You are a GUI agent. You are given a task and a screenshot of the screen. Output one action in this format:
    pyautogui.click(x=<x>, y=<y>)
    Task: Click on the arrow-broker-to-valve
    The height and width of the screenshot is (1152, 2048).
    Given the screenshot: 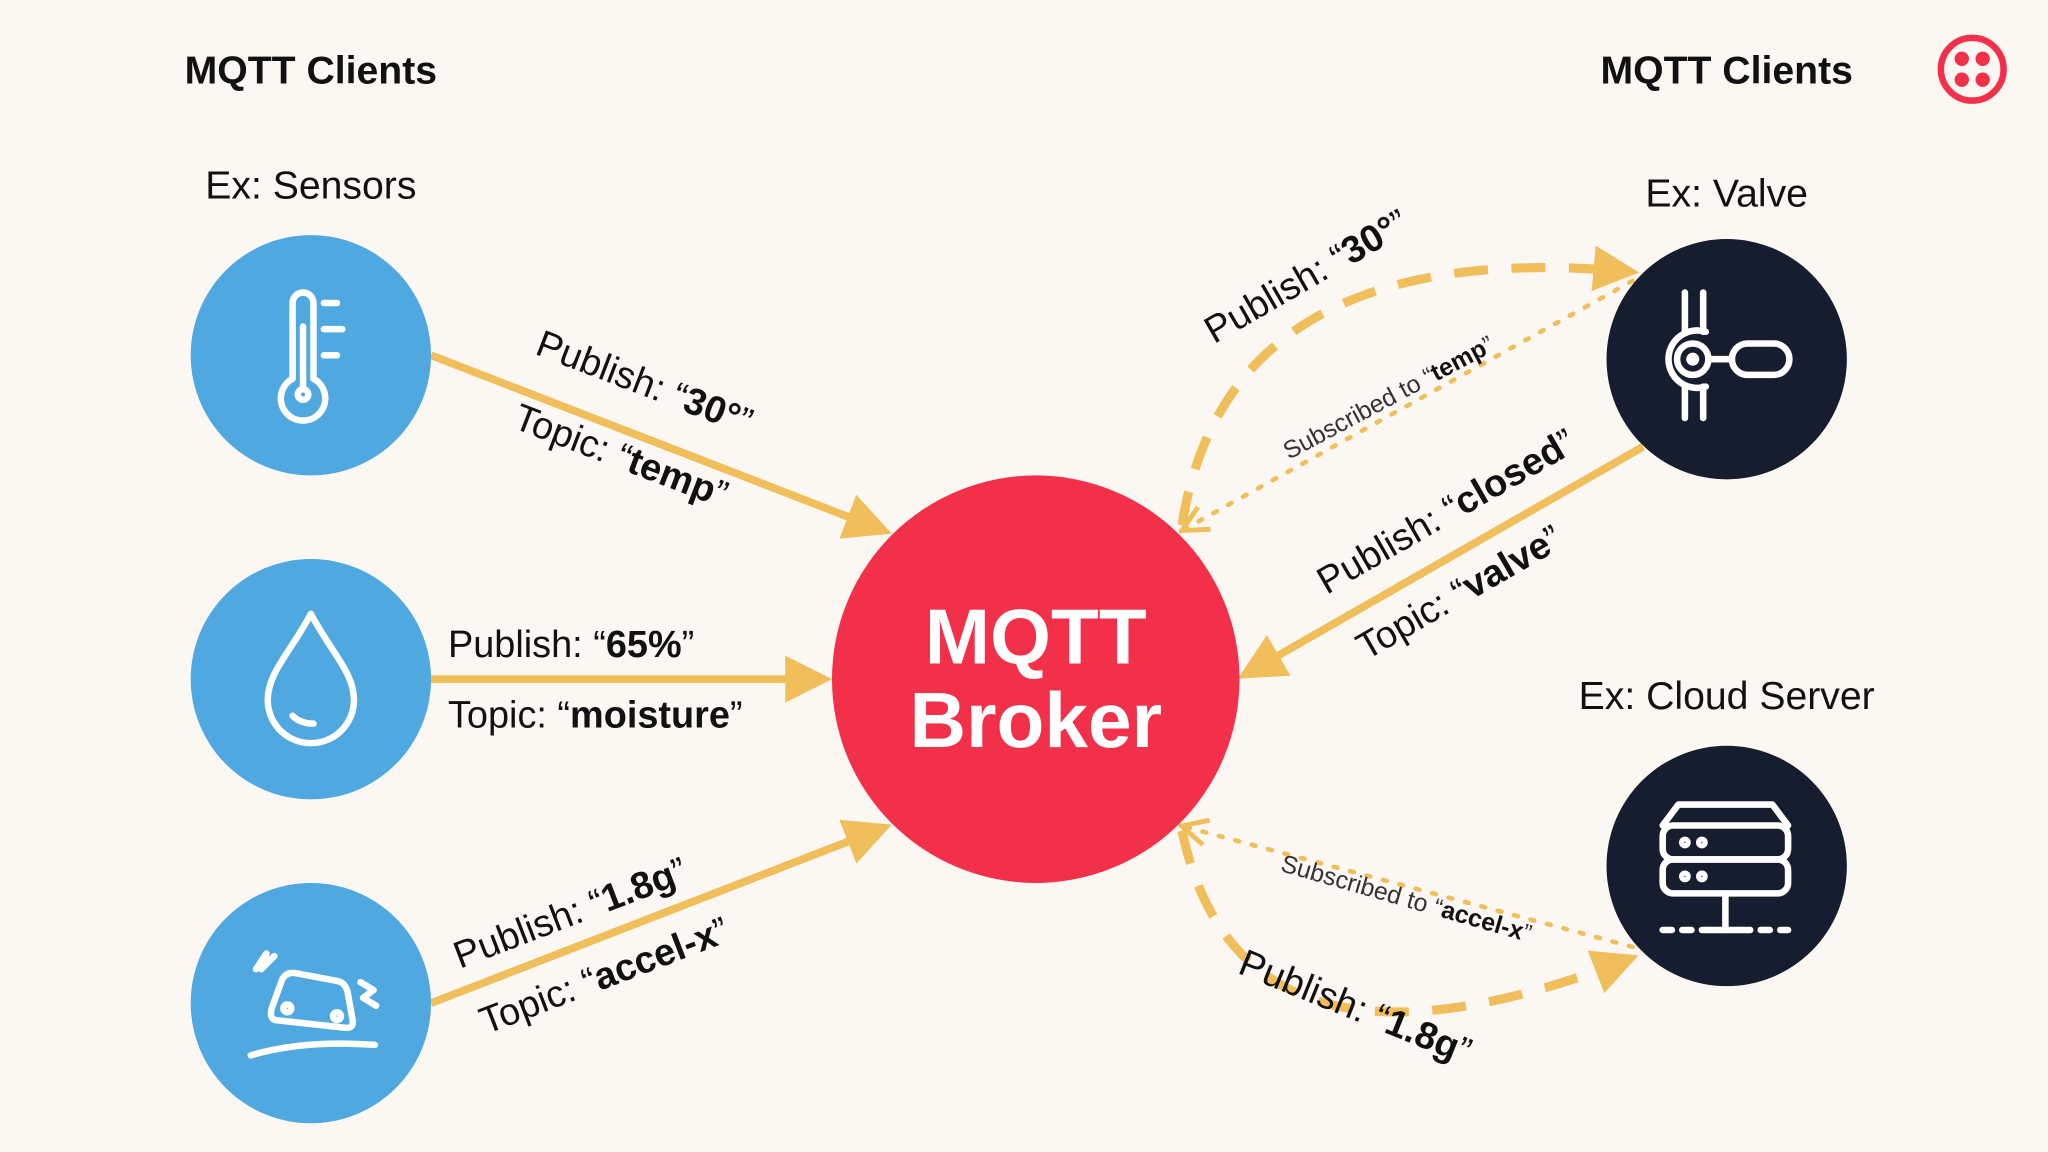 What is the action you would take?
    pyautogui.click(x=1408, y=385)
    